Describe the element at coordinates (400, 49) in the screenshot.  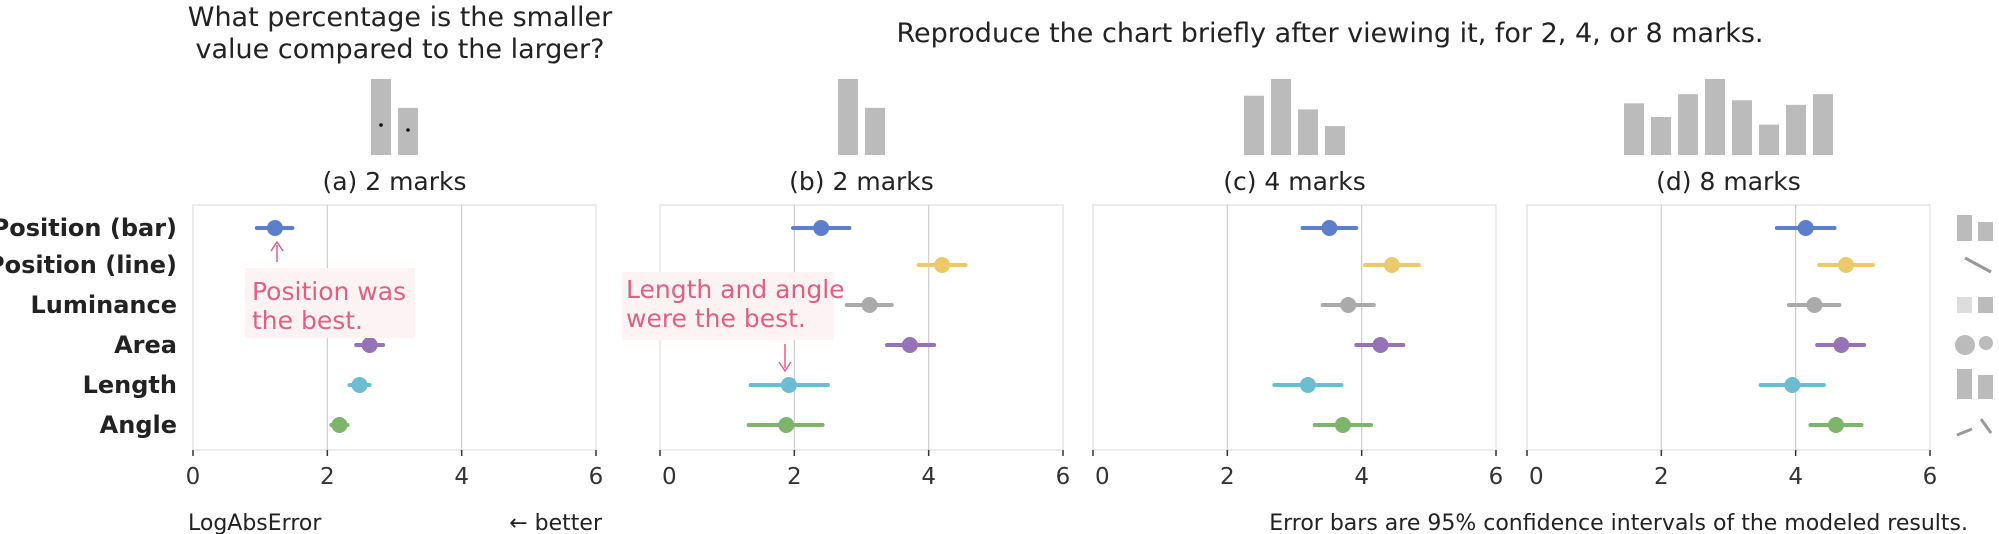
I see `question-title-line-2: value compared to the larger?` at that location.